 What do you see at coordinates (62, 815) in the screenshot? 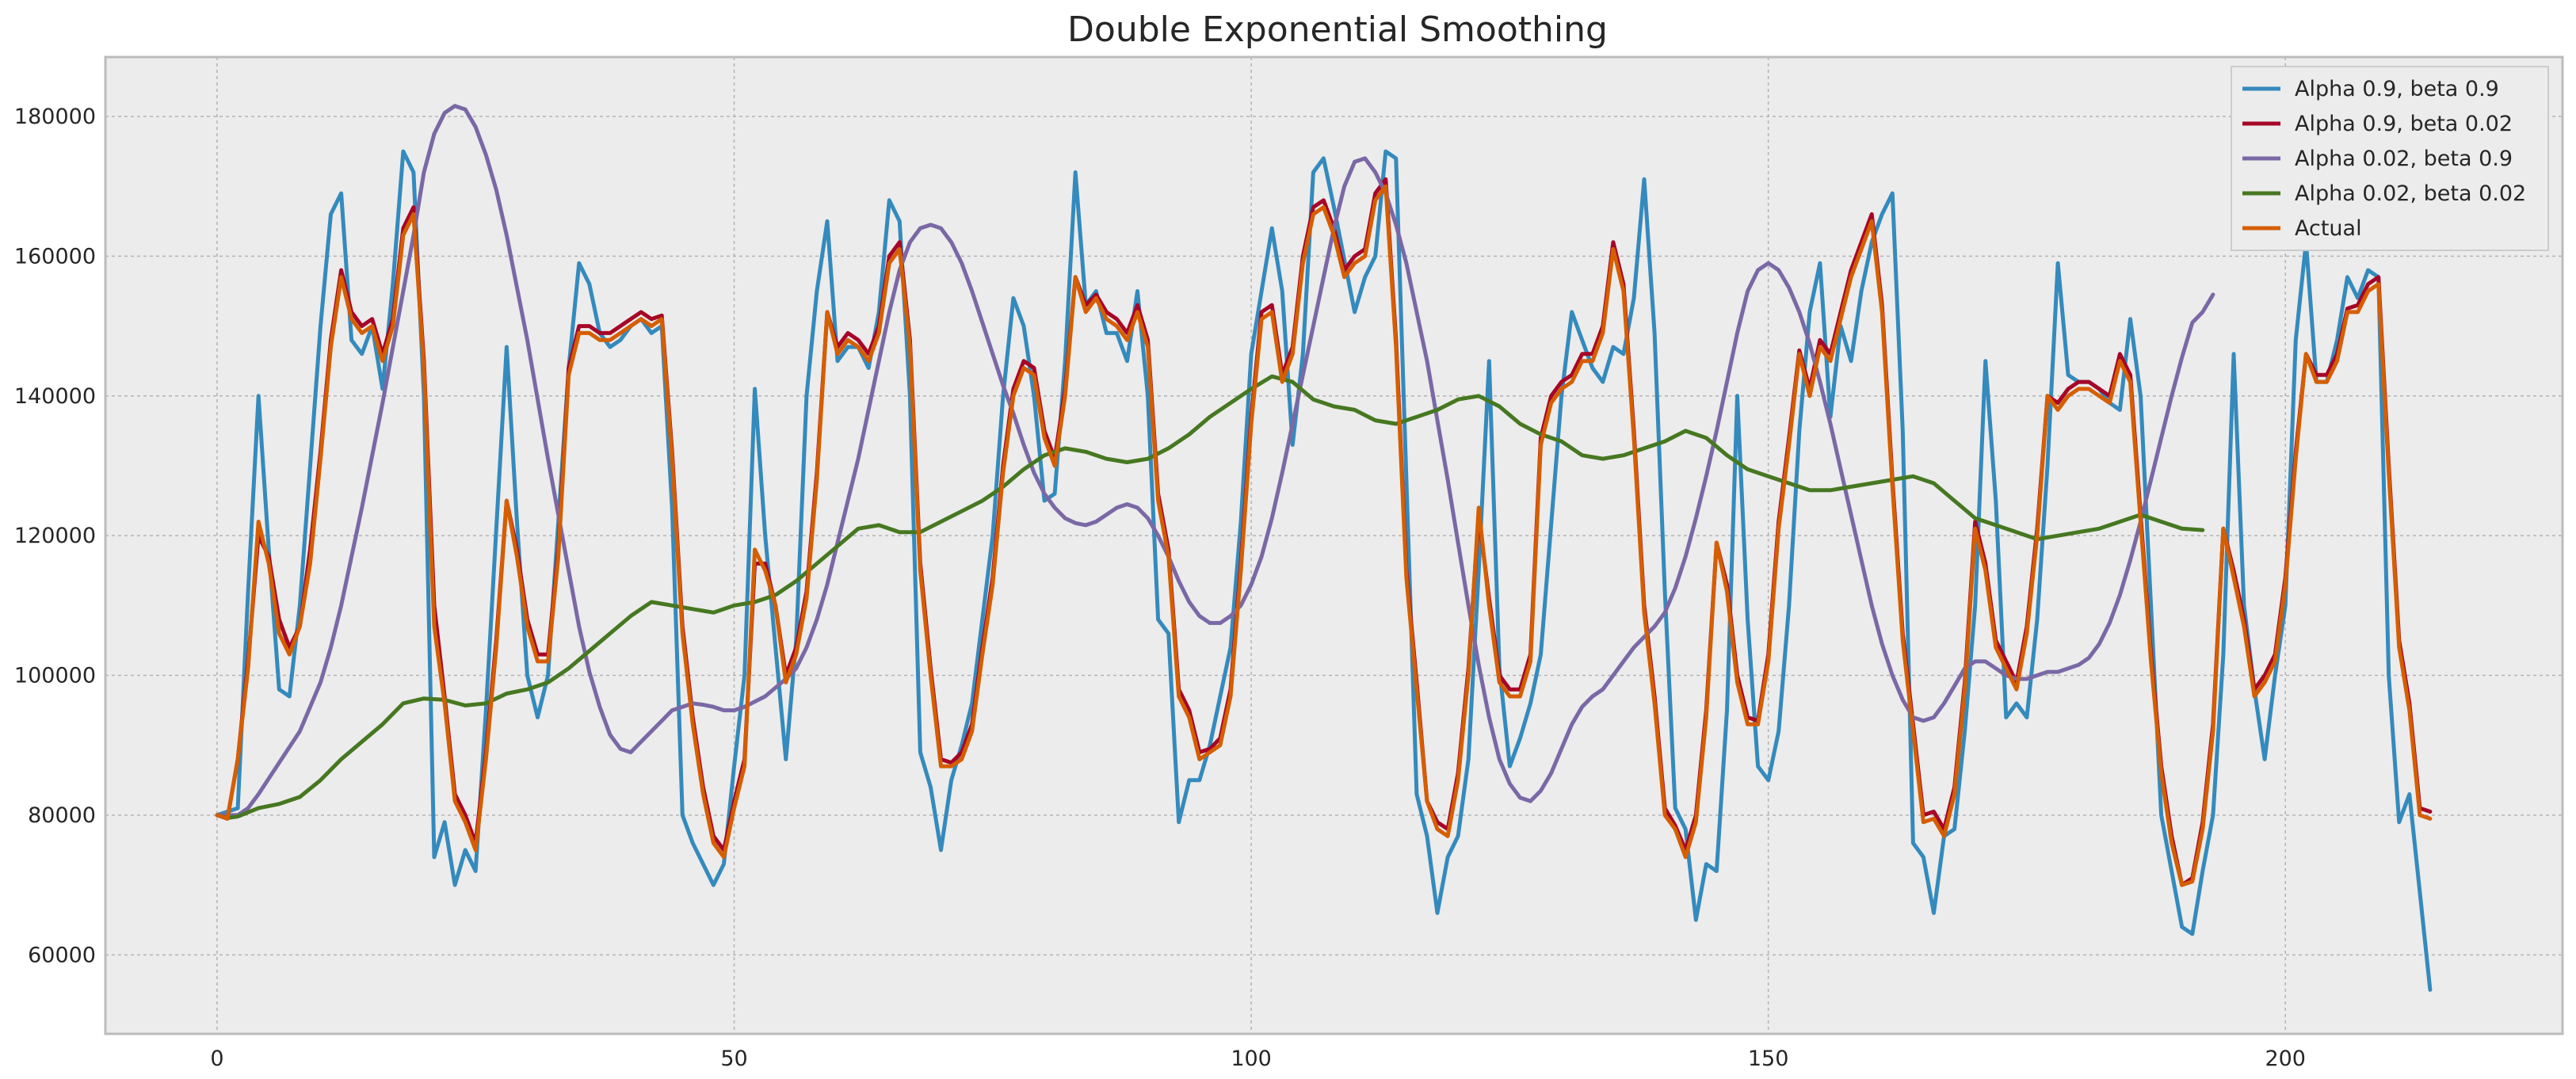
I see `y-tick-label: 80000` at bounding box center [62, 815].